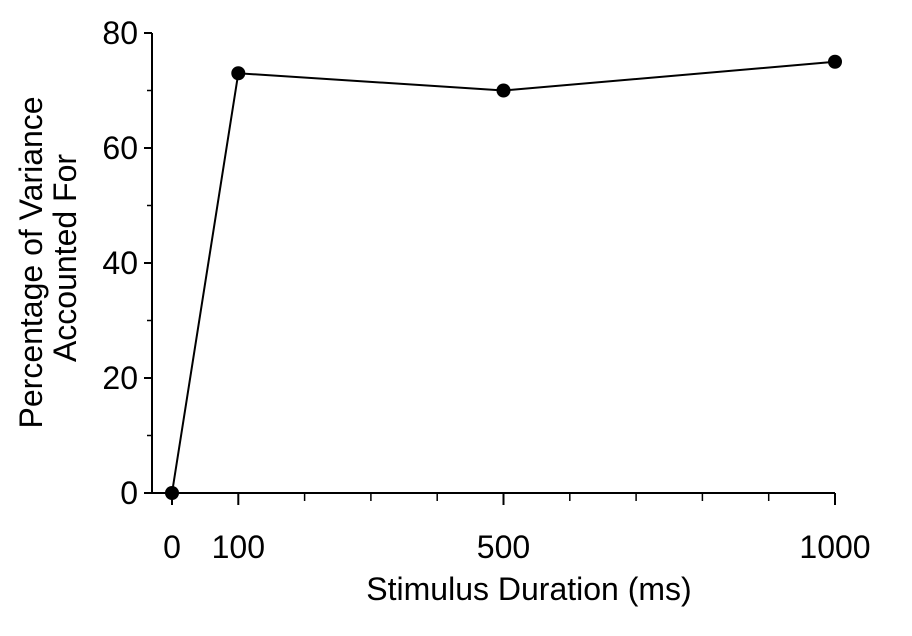  Describe the element at coordinates (172, 547) in the screenshot. I see `x-tick-label: 0` at that location.